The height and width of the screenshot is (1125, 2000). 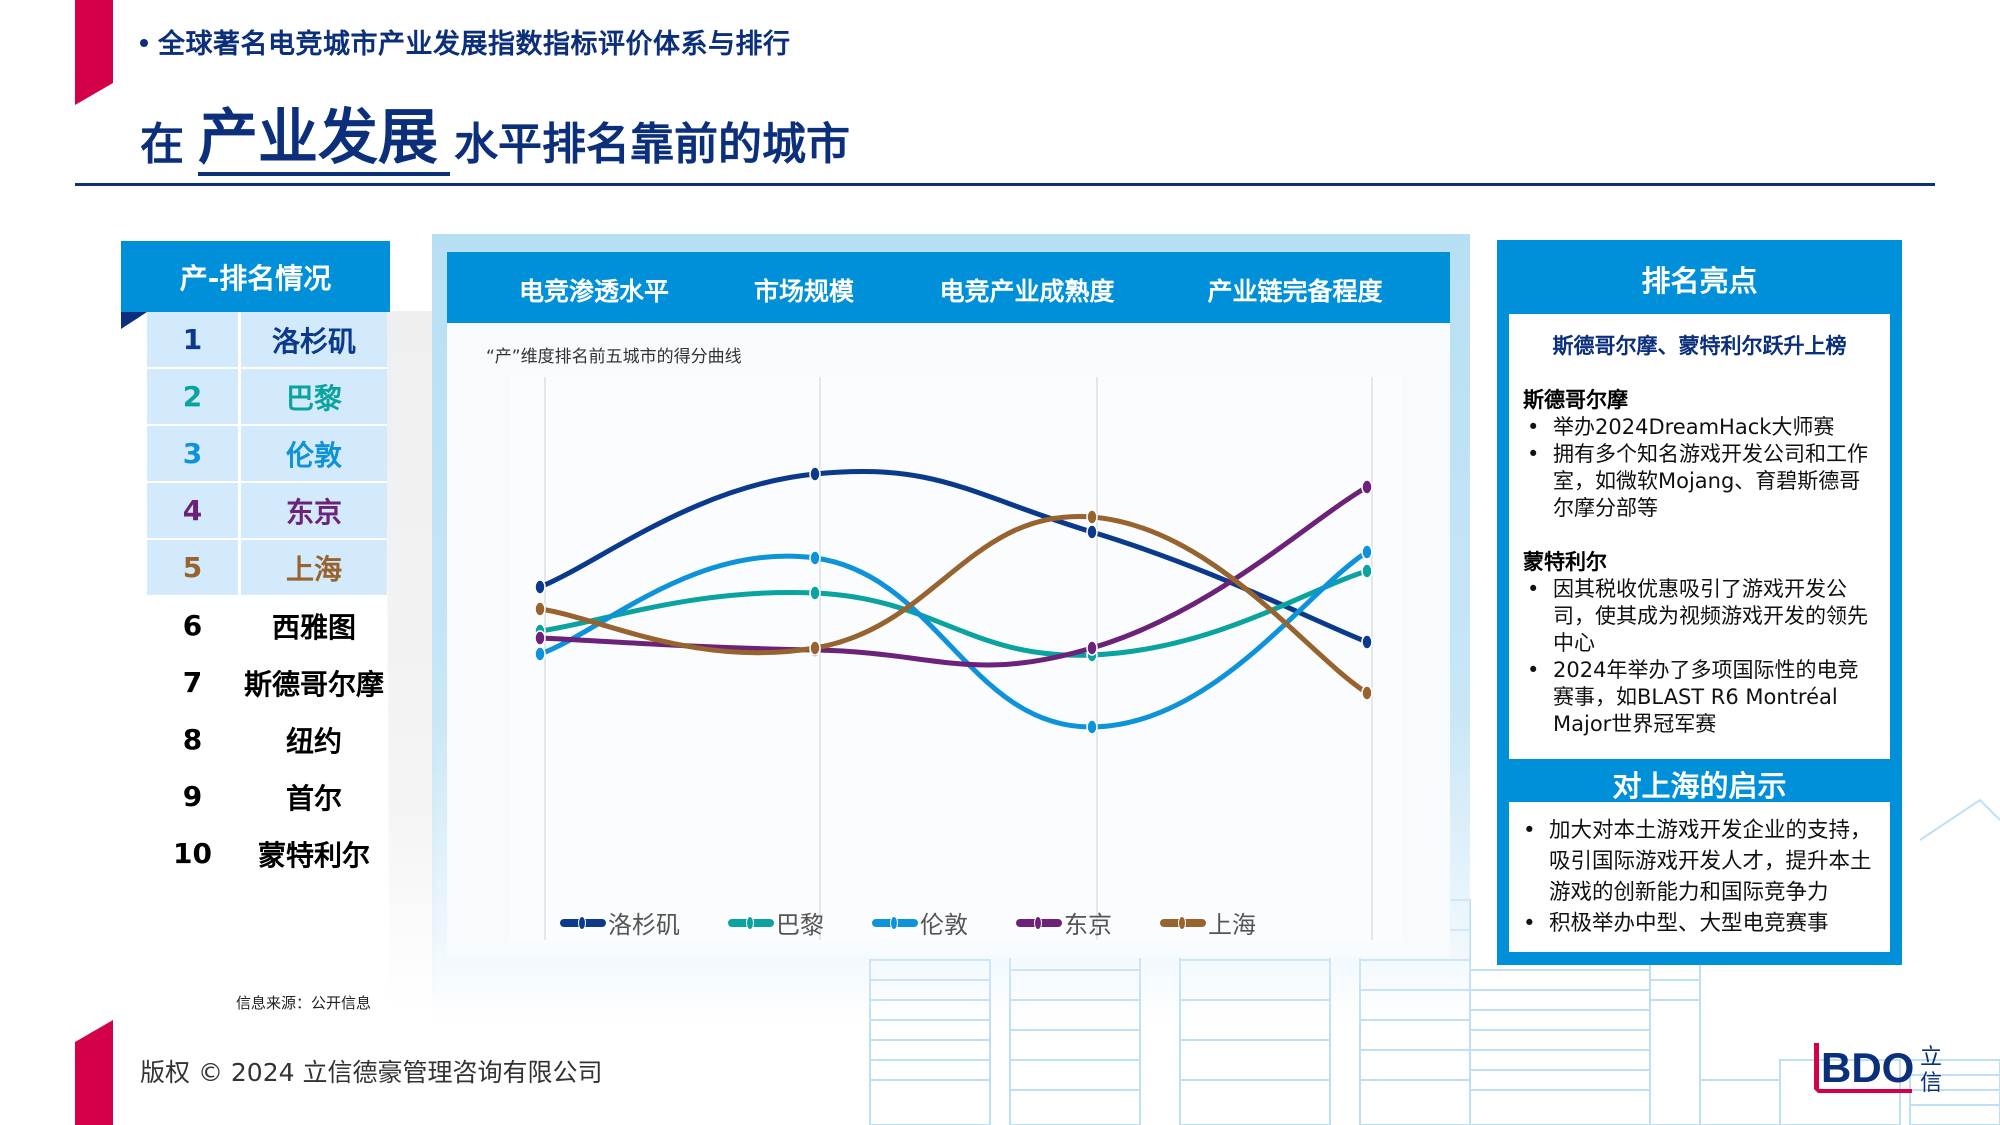 I want to click on rank-city: 上海, so click(x=314, y=568).